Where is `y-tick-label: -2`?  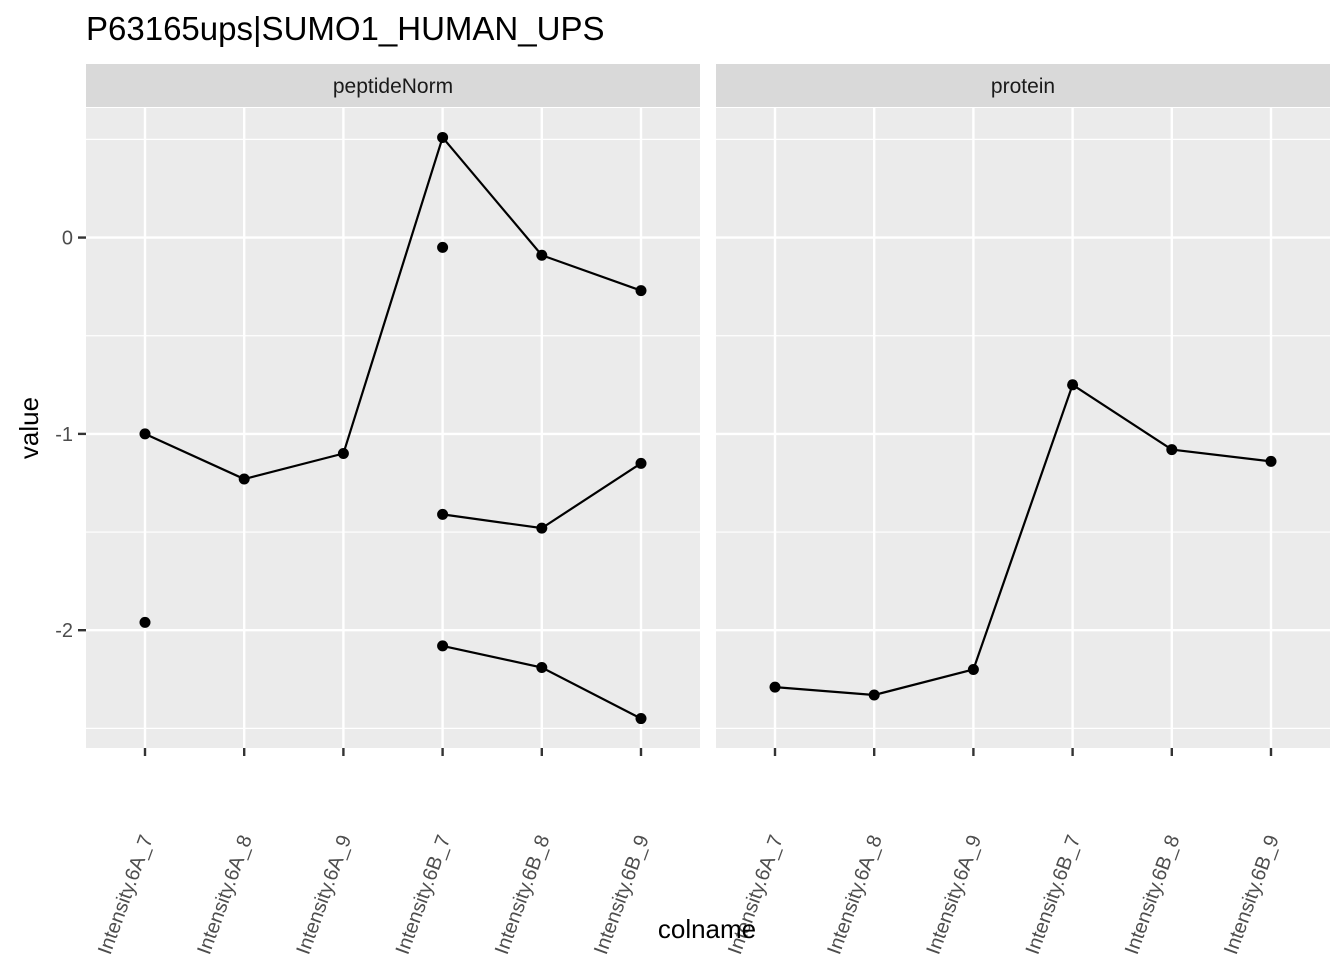
y-tick-label: -2 is located at coordinates (64, 631).